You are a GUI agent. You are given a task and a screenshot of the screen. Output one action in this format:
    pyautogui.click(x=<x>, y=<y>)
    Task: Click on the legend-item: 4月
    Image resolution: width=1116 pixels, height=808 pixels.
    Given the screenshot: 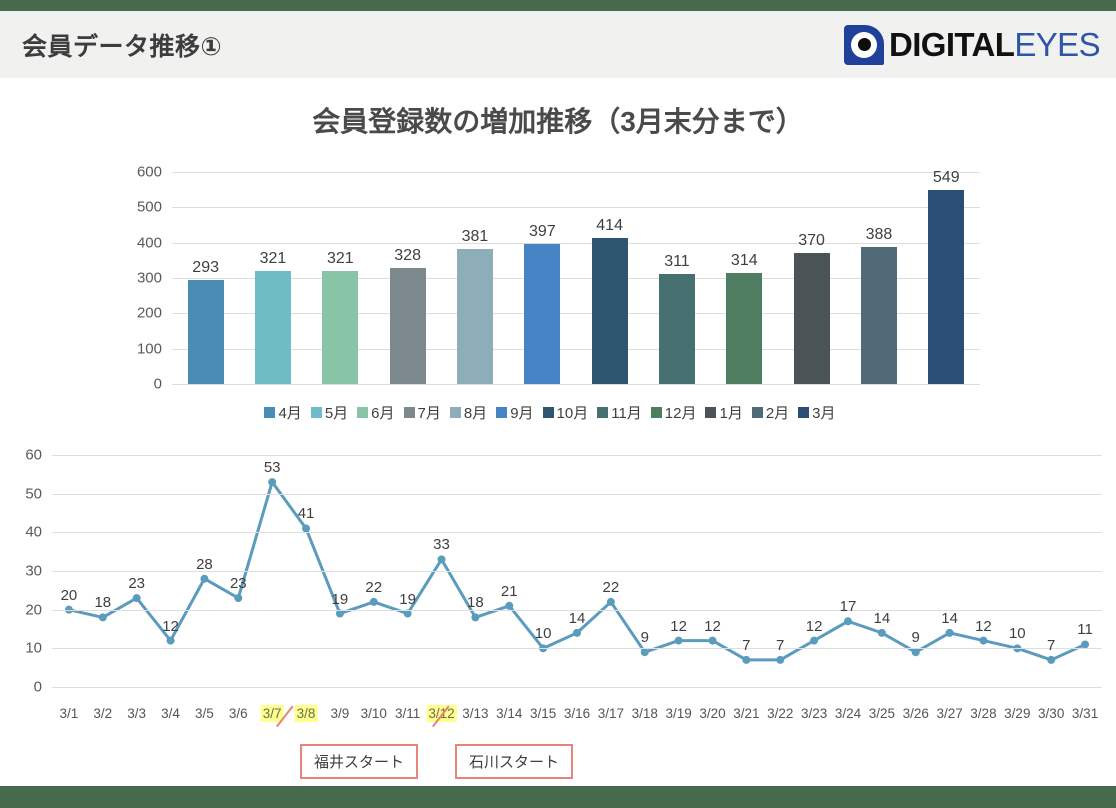 What is the action you would take?
    pyautogui.click(x=283, y=412)
    